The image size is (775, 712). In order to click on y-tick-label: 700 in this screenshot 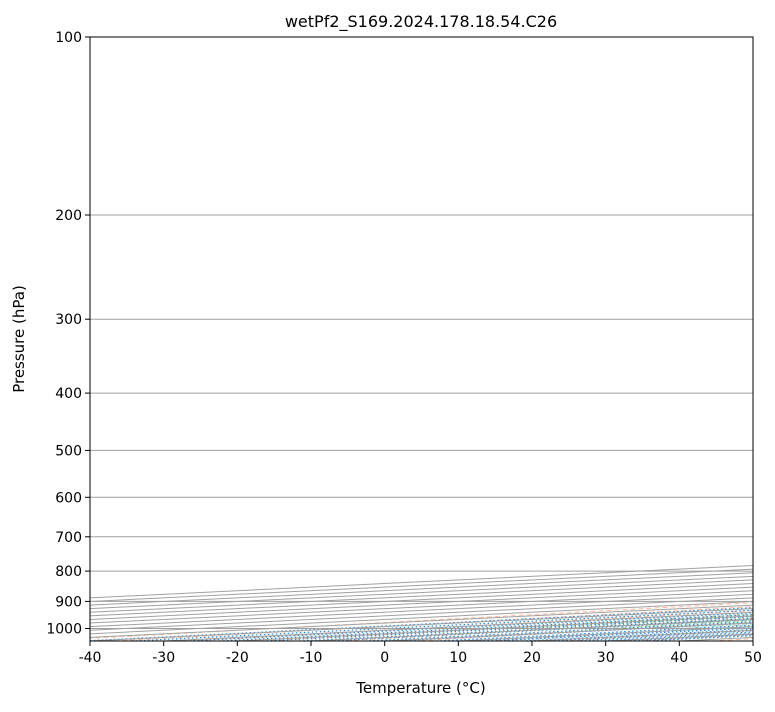, I will do `click(68, 538)`.